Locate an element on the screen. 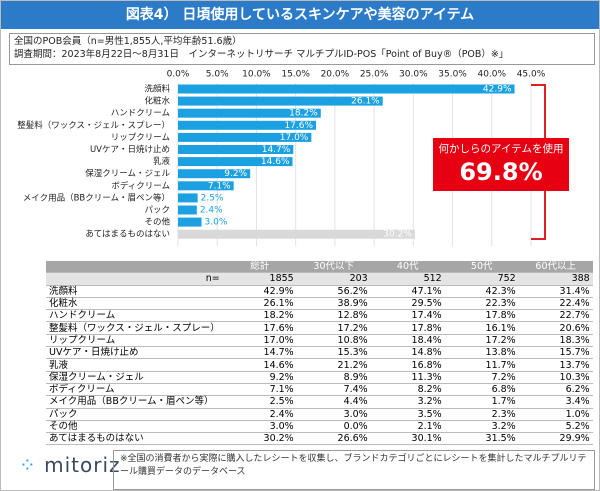 This screenshot has height=491, width=600. value-label: 9.2% is located at coordinates (235, 174).